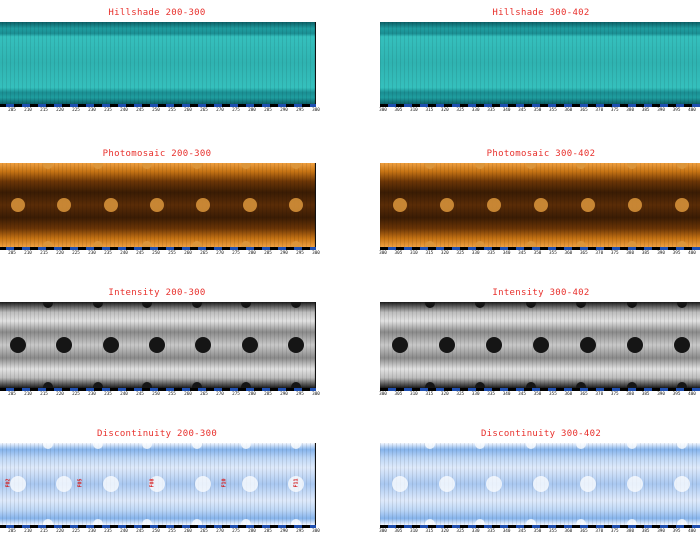 The width and height of the screenshot is (700, 552). Describe the element at coordinates (541, 154) in the screenshot. I see `panel-title: Photomosaic 300-402` at that location.